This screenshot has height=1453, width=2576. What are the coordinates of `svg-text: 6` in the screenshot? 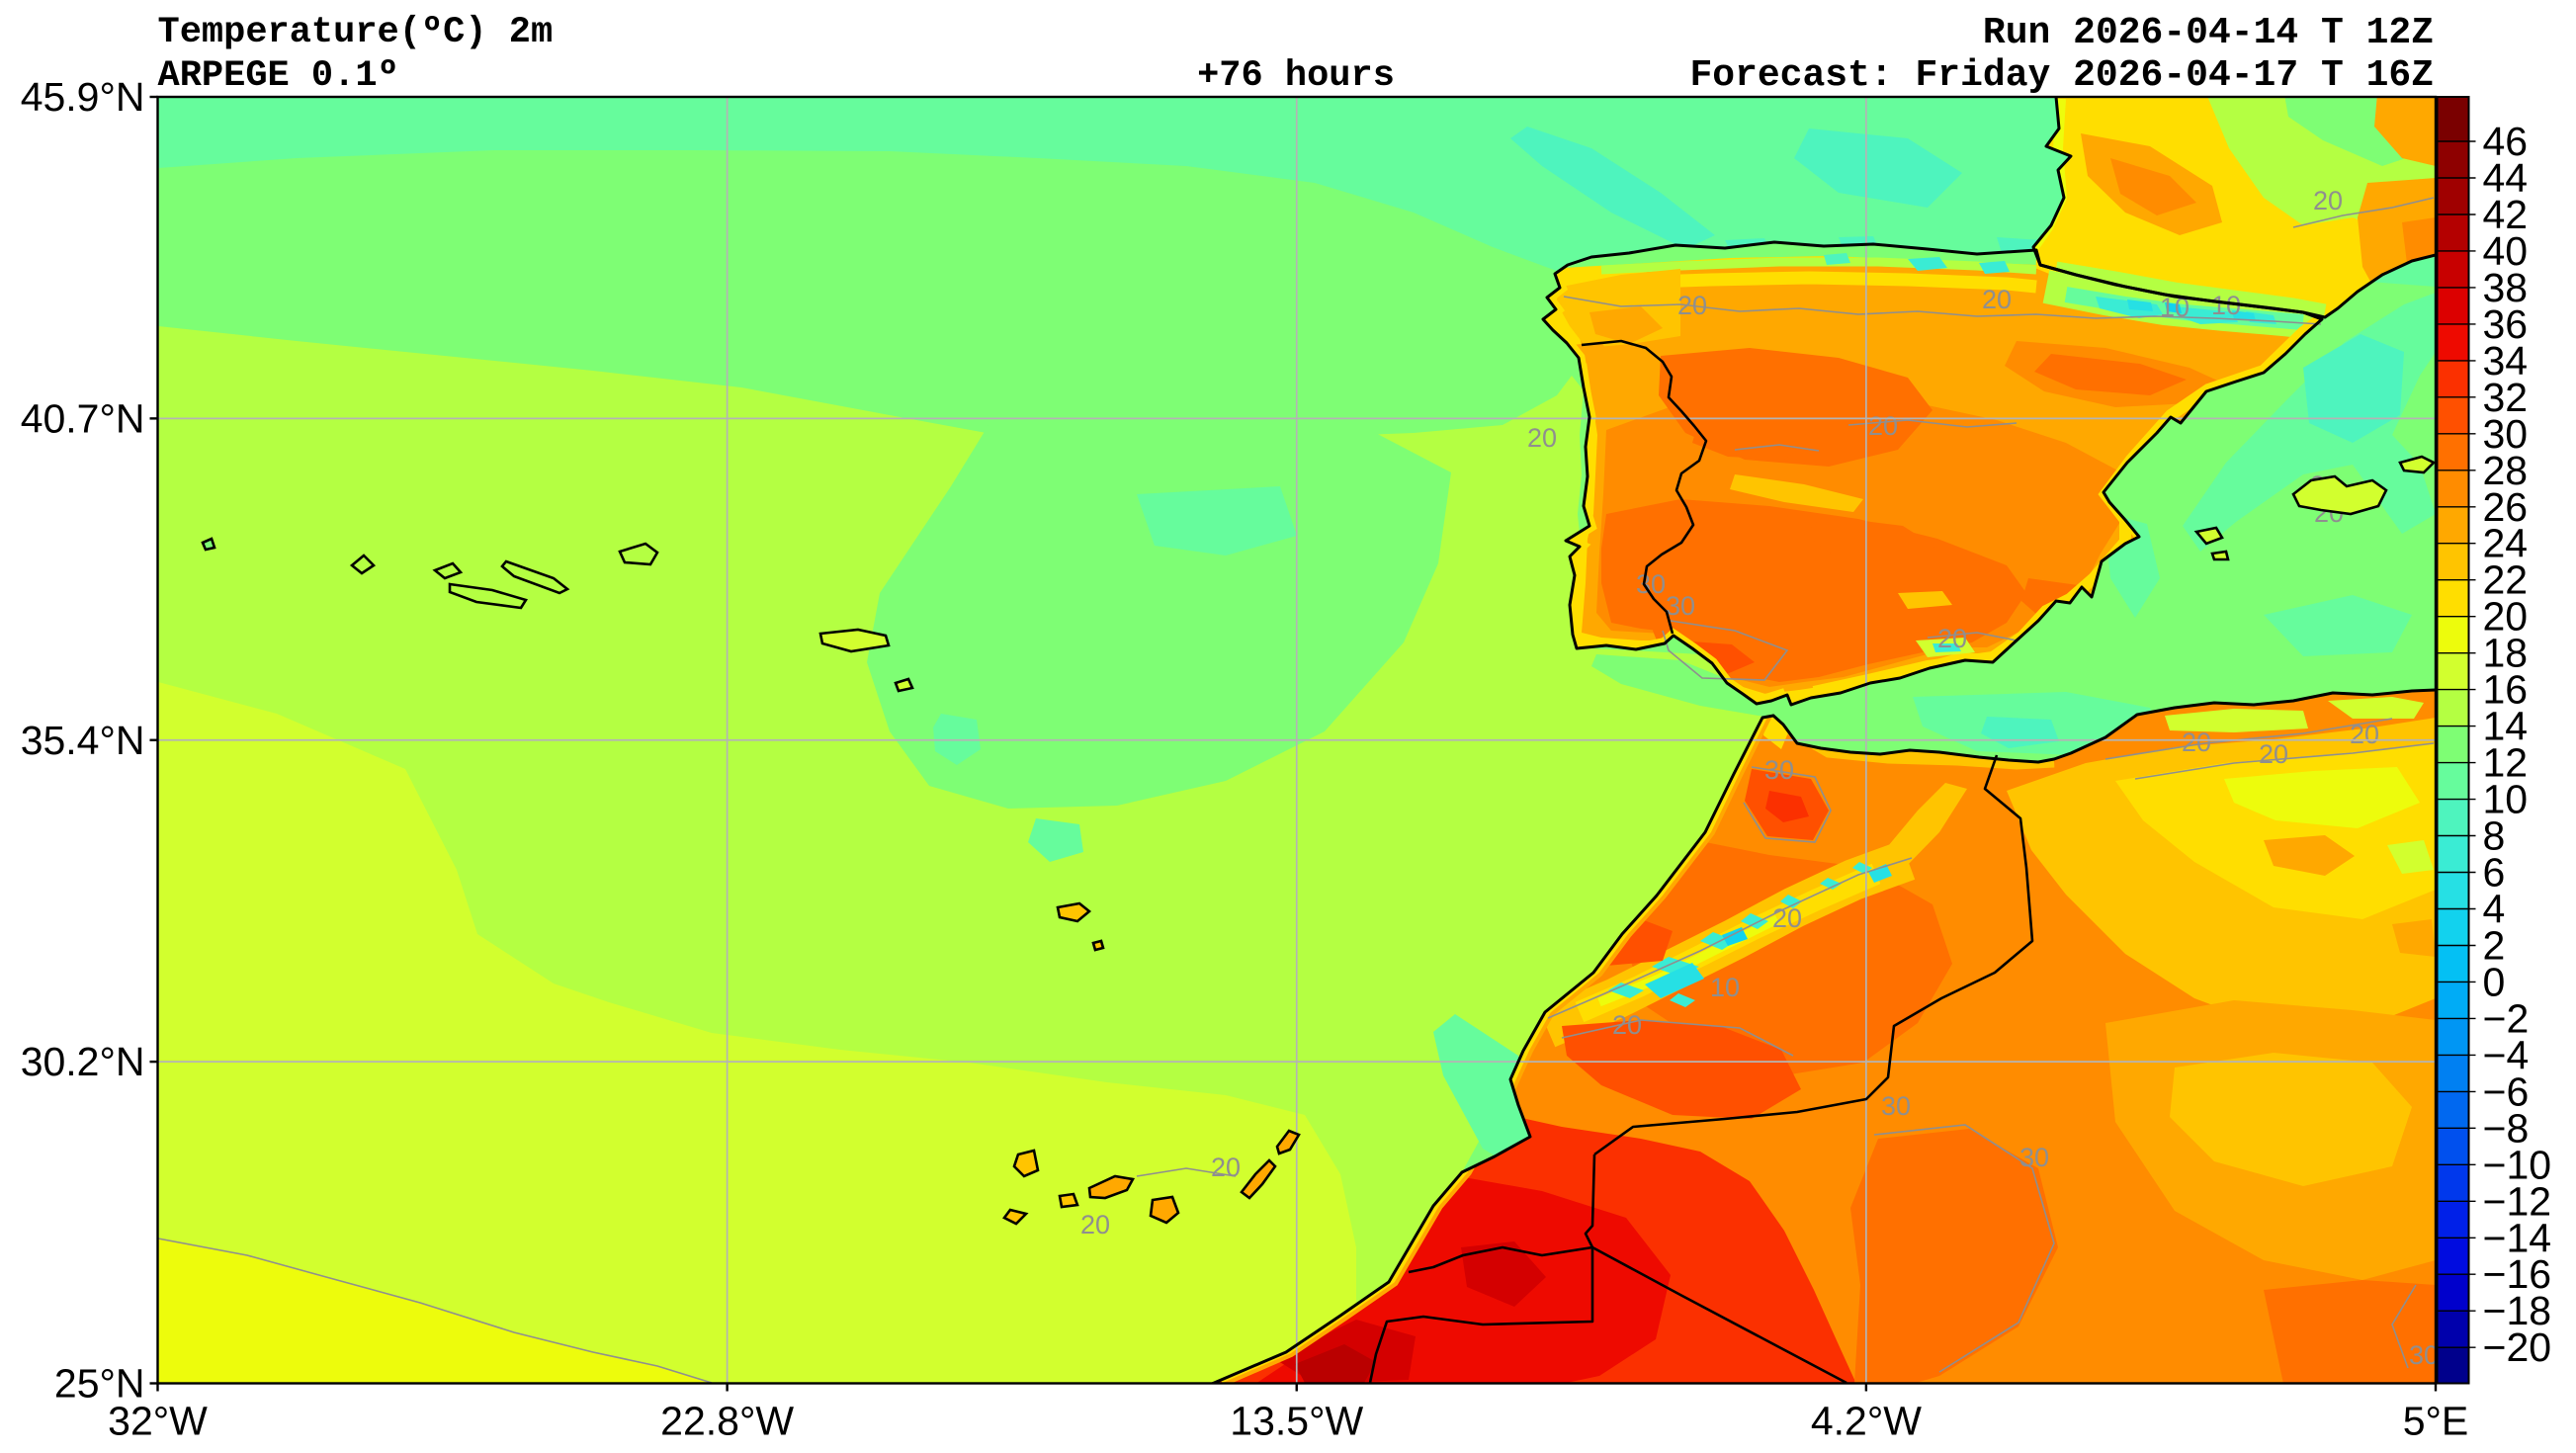 It's located at (2494, 873).